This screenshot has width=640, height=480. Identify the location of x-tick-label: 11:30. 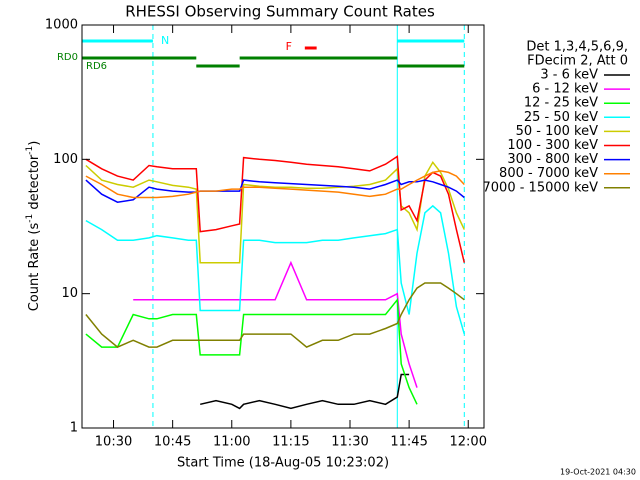
(349, 442).